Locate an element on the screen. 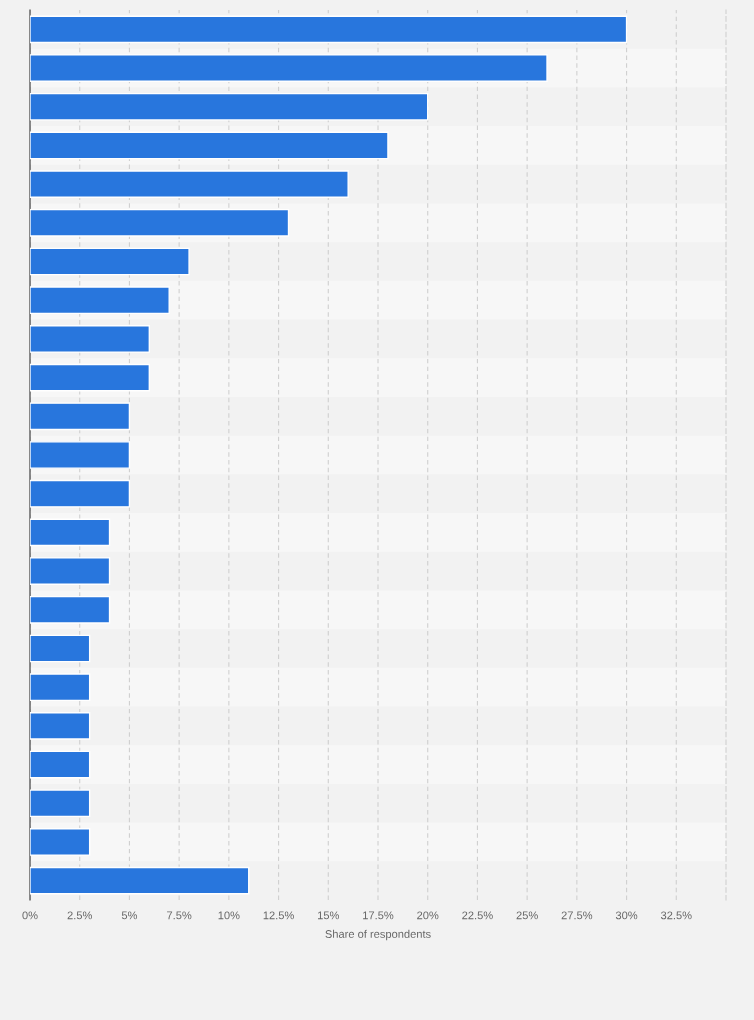 This screenshot has width=754, height=1020. x-tick-label: 20% is located at coordinates (428, 915).